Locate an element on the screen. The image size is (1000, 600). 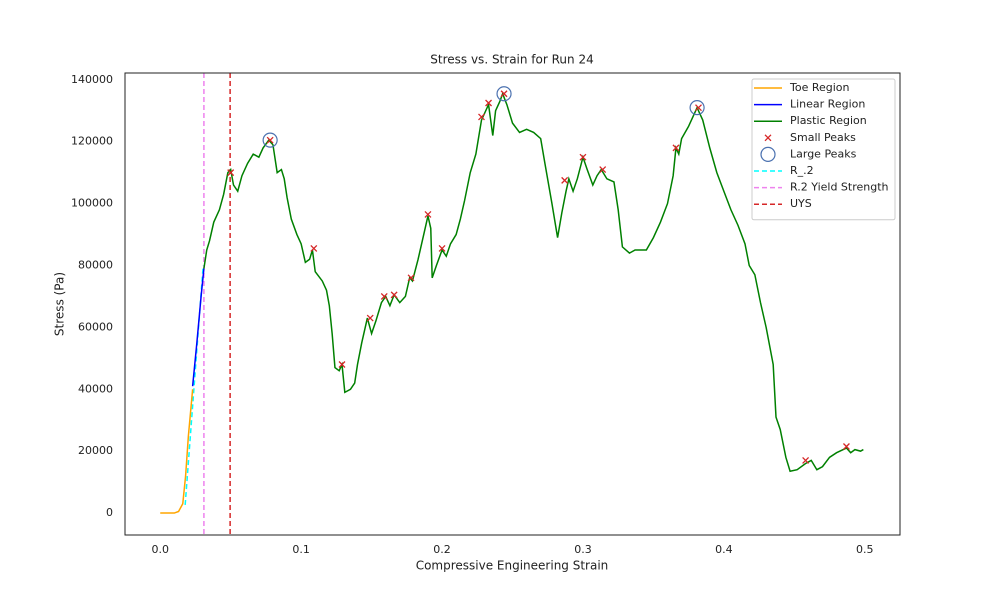
y-tick-label: 80000 is located at coordinates (95, 264).